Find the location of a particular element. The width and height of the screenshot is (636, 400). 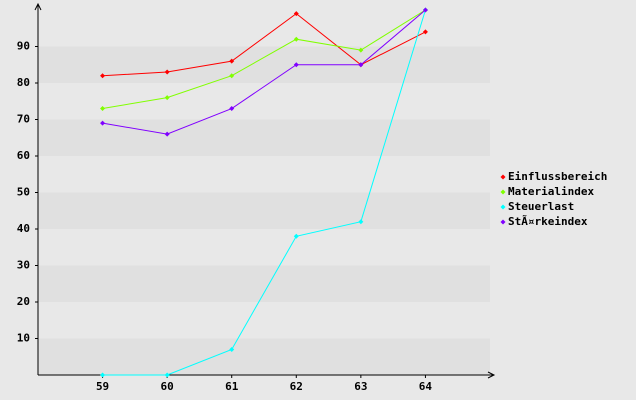

y-tick-label: 20 is located at coordinates (23, 301).